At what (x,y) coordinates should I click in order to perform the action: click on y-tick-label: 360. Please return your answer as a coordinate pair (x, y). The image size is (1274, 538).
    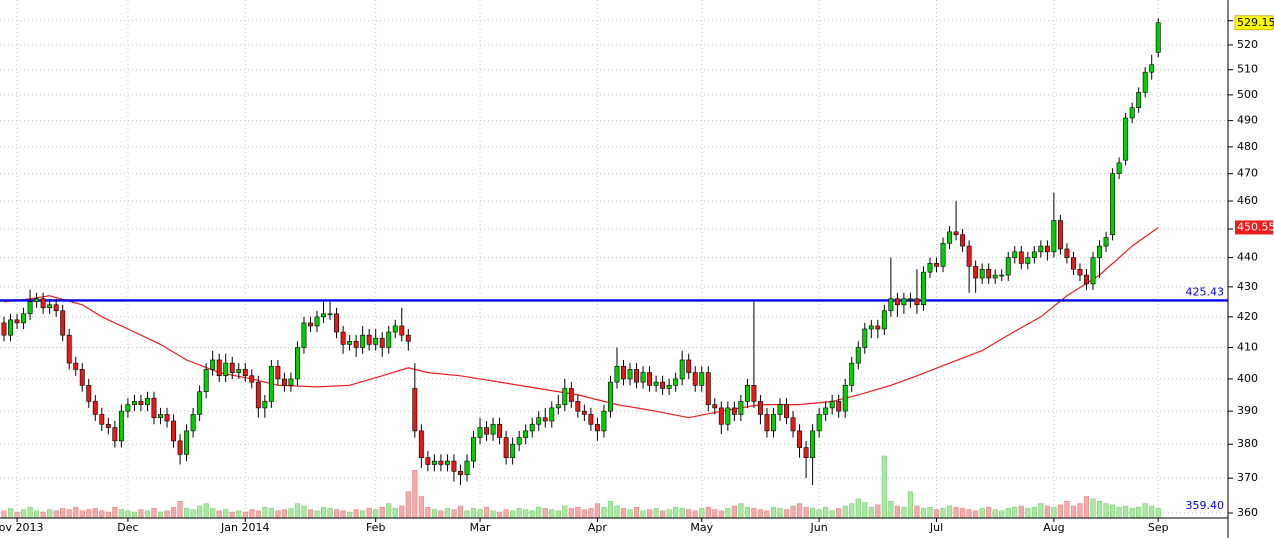
    Looking at the image, I should click on (1247, 512).